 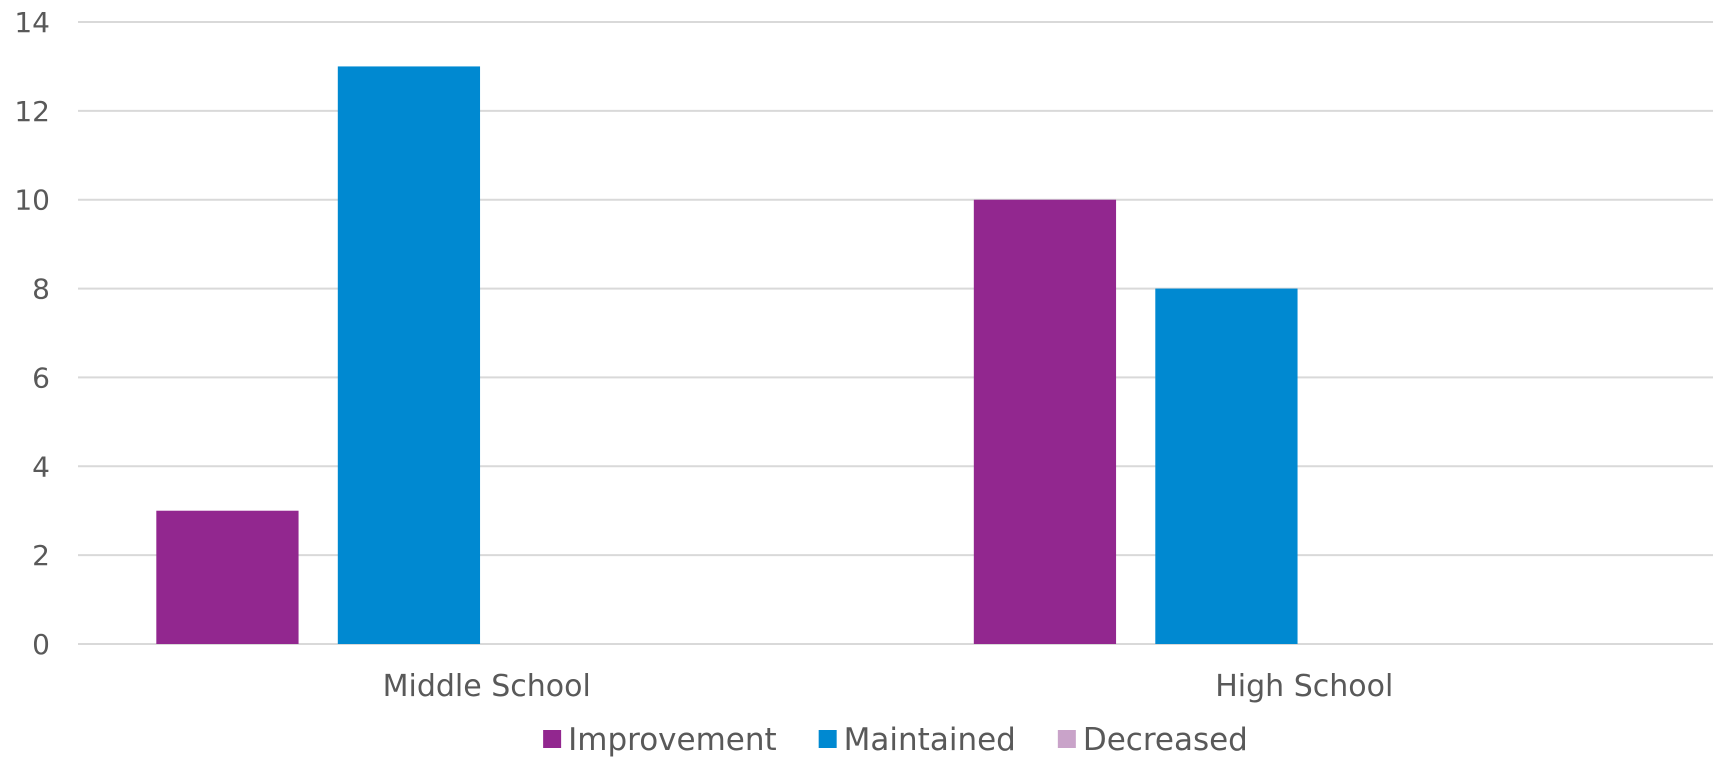 What do you see at coordinates (32, 333) in the screenshot?
I see `y-axis-tick-labels: 0 2 4 6 8 10 12 14` at bounding box center [32, 333].